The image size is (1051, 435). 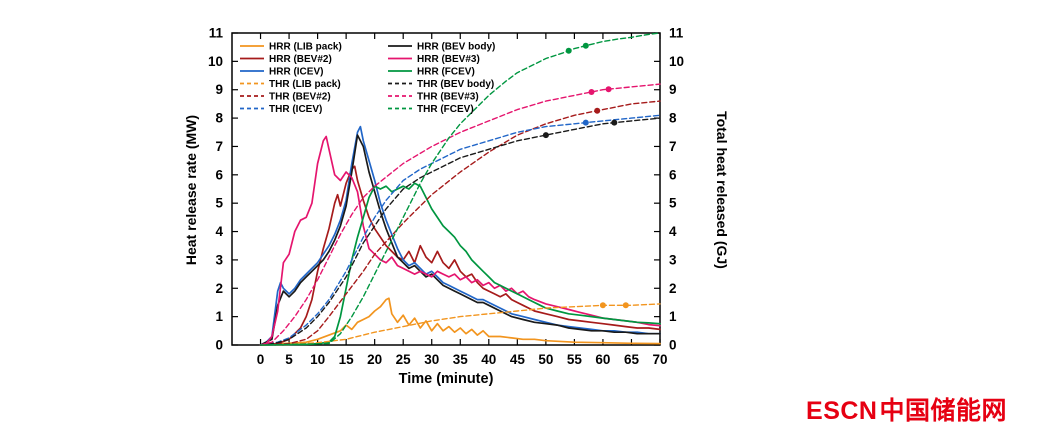 What do you see at coordinates (305, 84) in the screenshot?
I see `legend-label: THR (LIB pack)` at bounding box center [305, 84].